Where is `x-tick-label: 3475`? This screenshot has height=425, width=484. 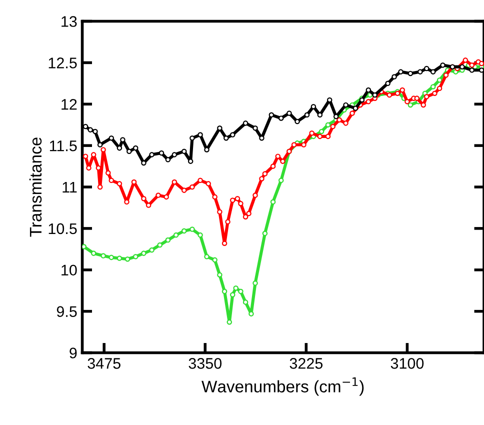 x-tick-label: 3475 is located at coordinates (104, 363).